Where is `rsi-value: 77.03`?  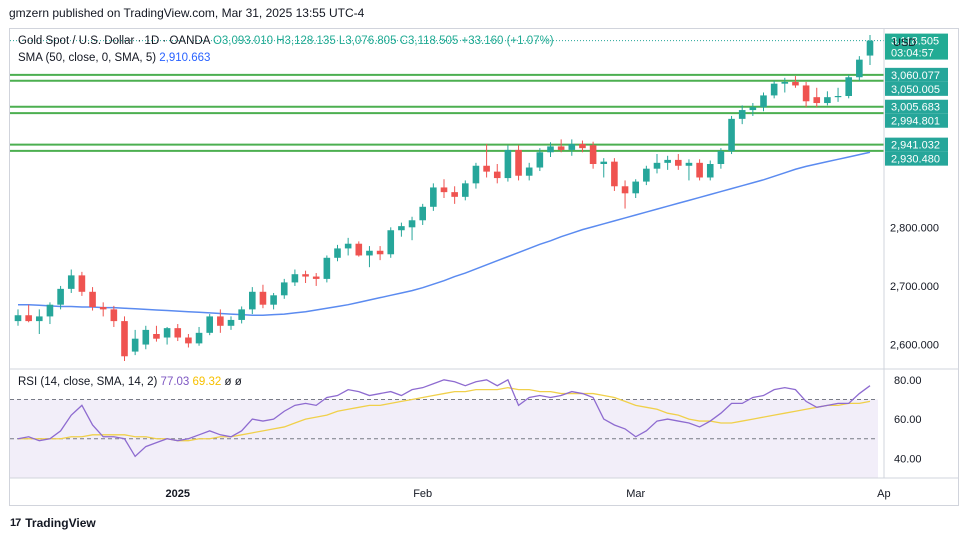
rsi-value: 77.03 is located at coordinates (175, 382).